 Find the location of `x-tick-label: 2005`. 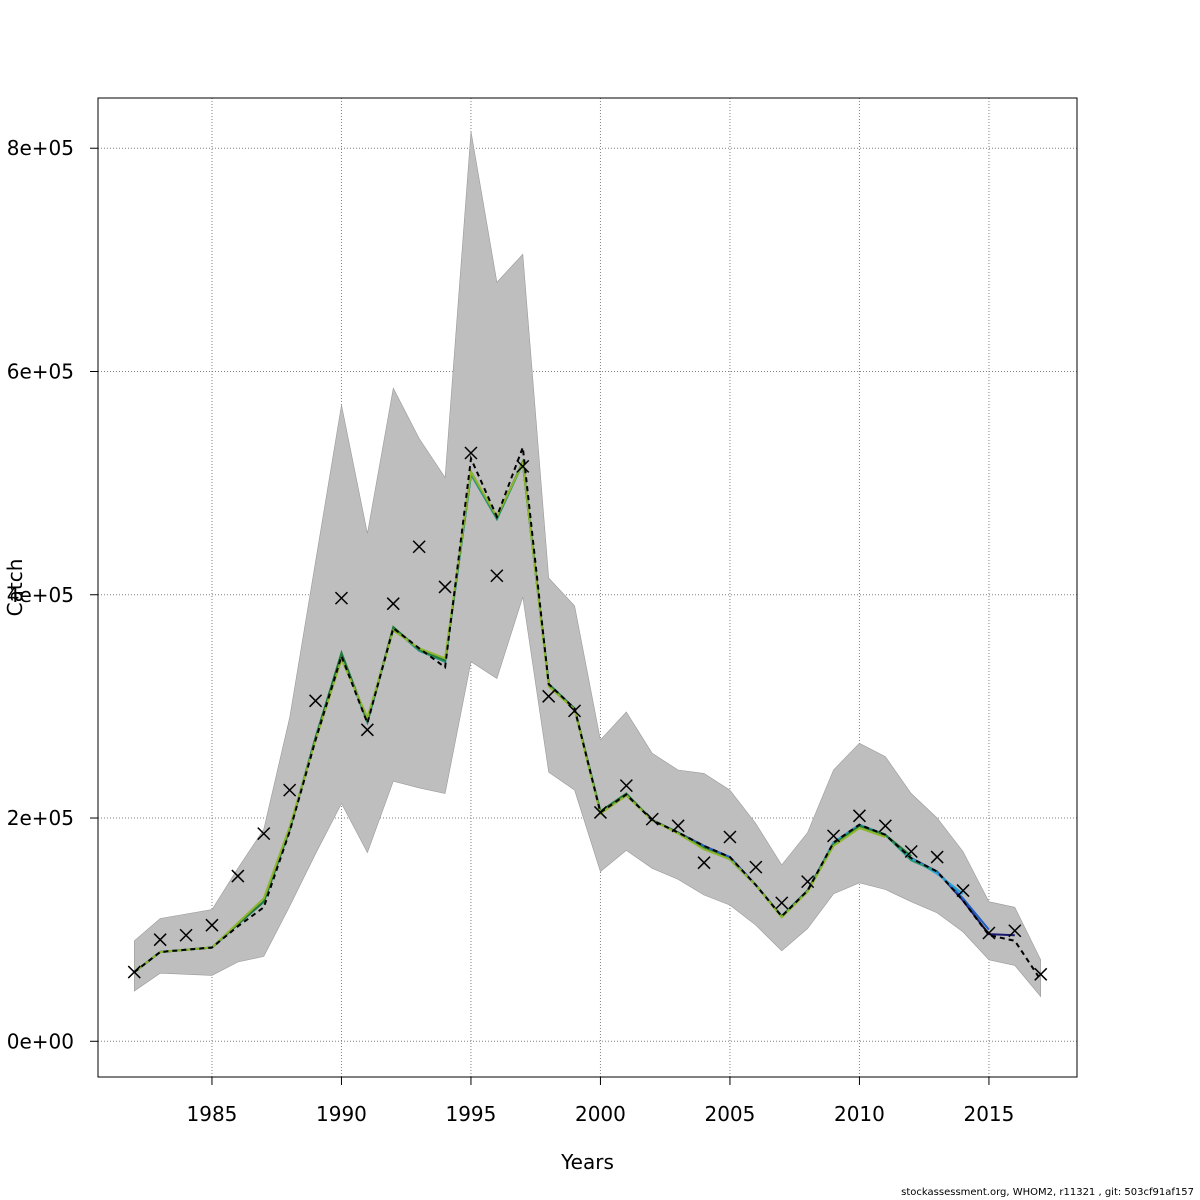

x-tick-label: 2005 is located at coordinates (729, 1114).